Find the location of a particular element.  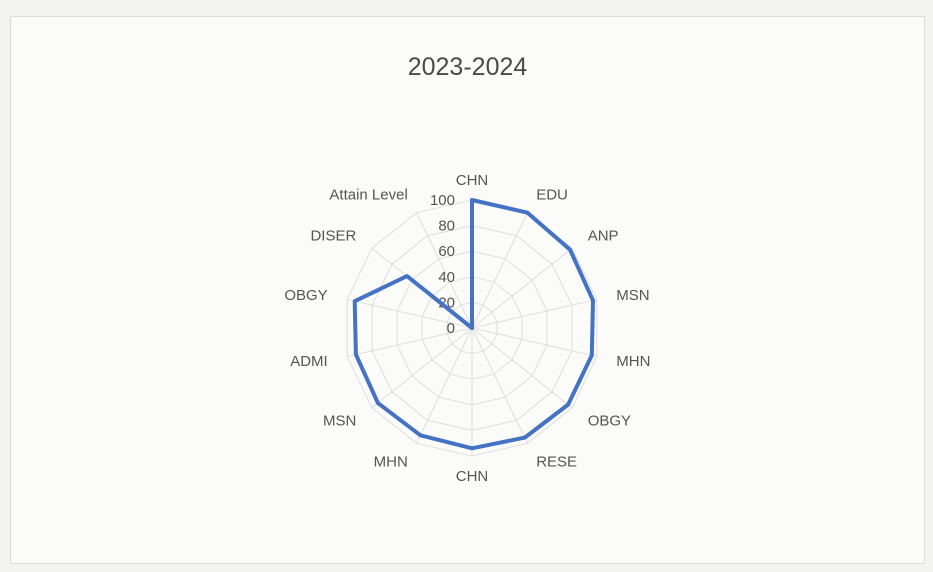

category-label: ADMI is located at coordinates (309, 361).